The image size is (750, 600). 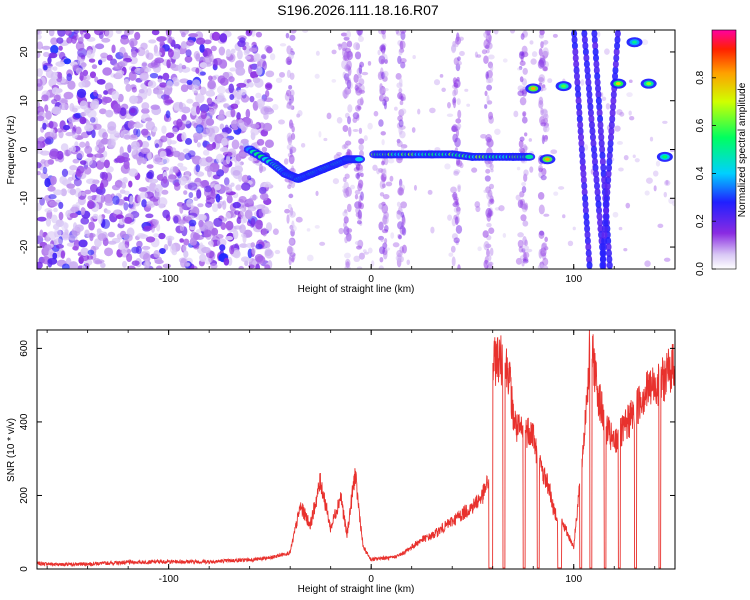 I want to click on colorbar-tick-label-2: 0.4, so click(x=700, y=173).